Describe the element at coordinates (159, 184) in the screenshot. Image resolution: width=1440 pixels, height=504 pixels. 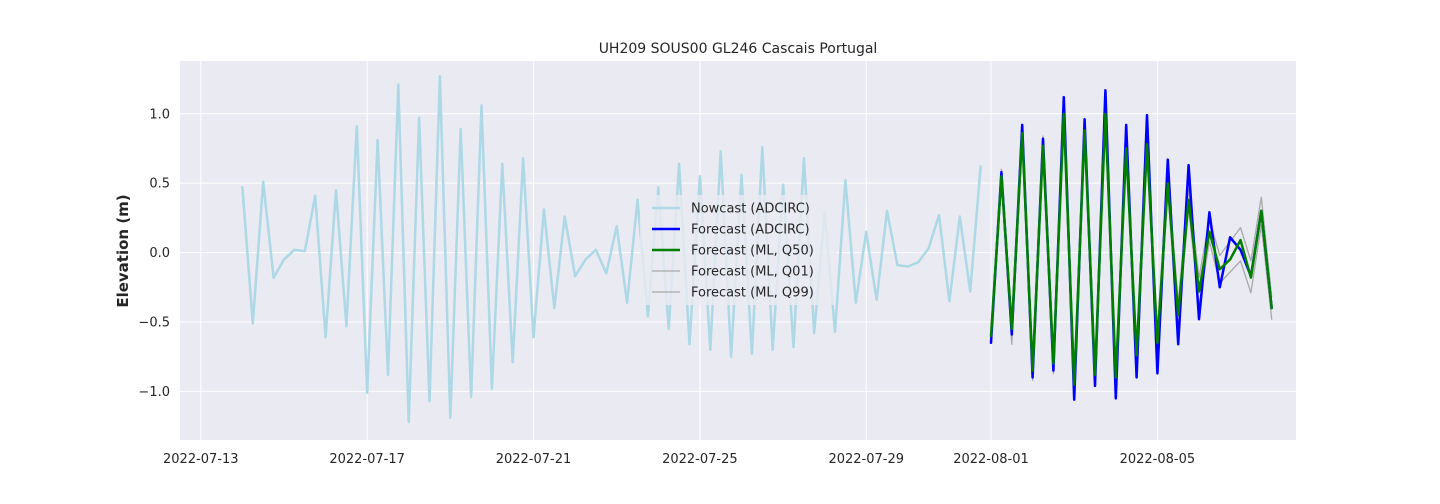
I see `y-tick-label: 0.5` at that location.